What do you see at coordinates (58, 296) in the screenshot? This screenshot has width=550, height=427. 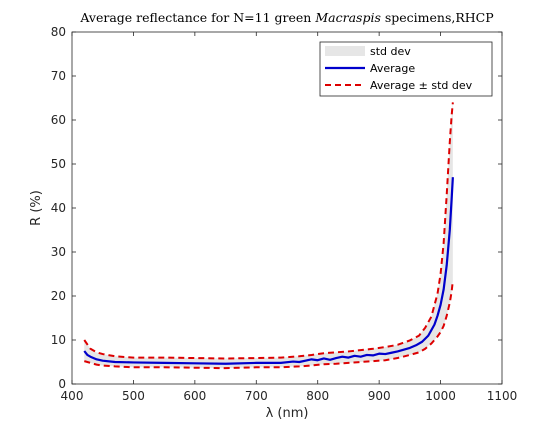 I see `y-tick-label: 20` at bounding box center [58, 296].